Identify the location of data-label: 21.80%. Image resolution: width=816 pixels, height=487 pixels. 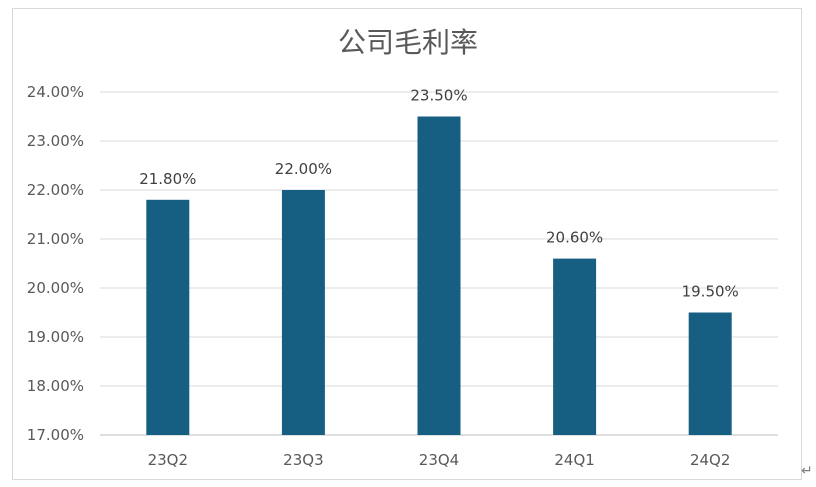
(167, 179).